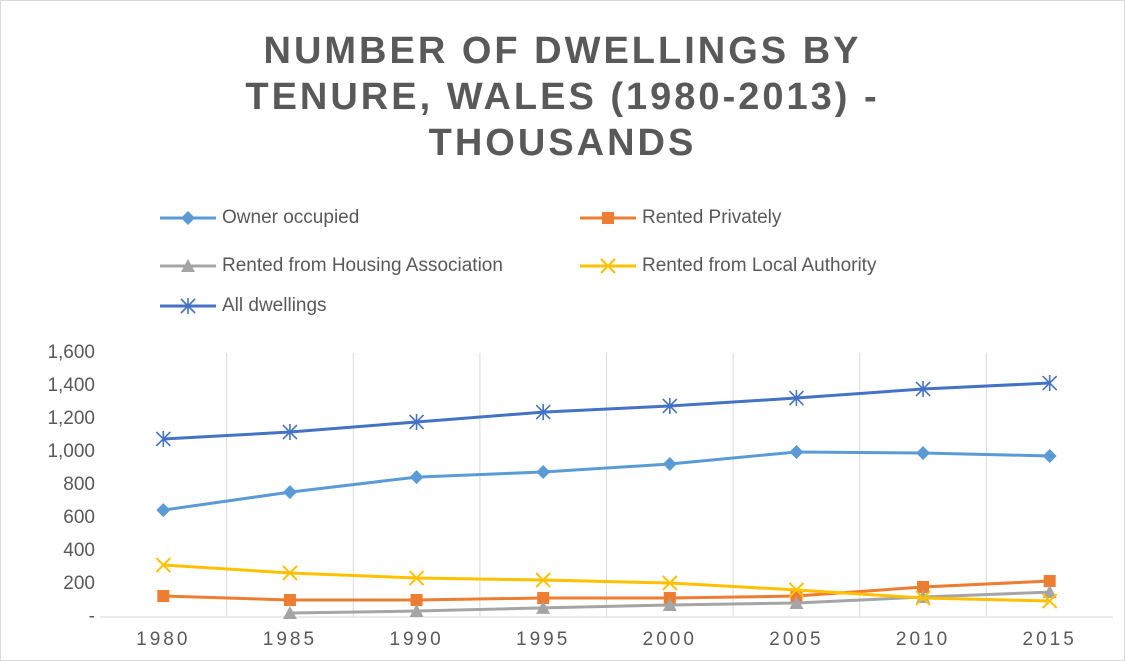 The image size is (1125, 661). Describe the element at coordinates (79, 484) in the screenshot. I see `y-tick-label: 800` at that location.